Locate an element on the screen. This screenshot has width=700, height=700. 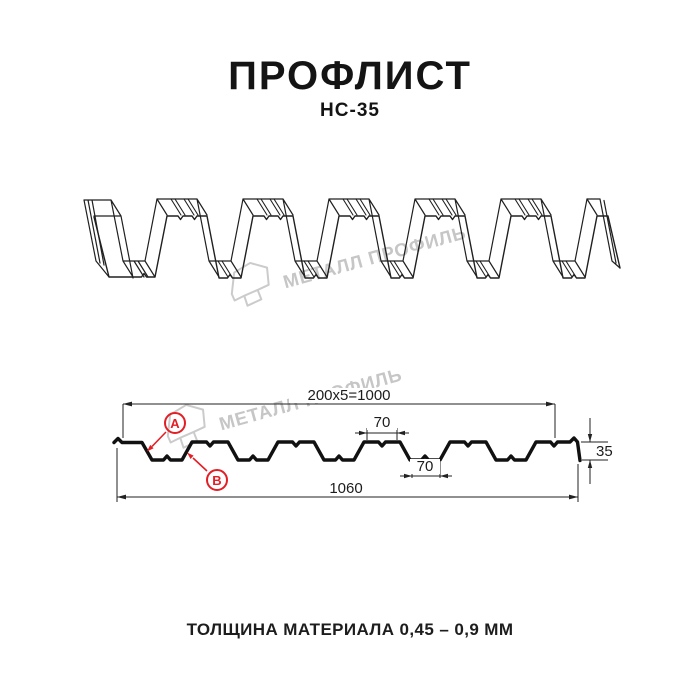
sheet-near-edge is located at coordinates (357, 247).